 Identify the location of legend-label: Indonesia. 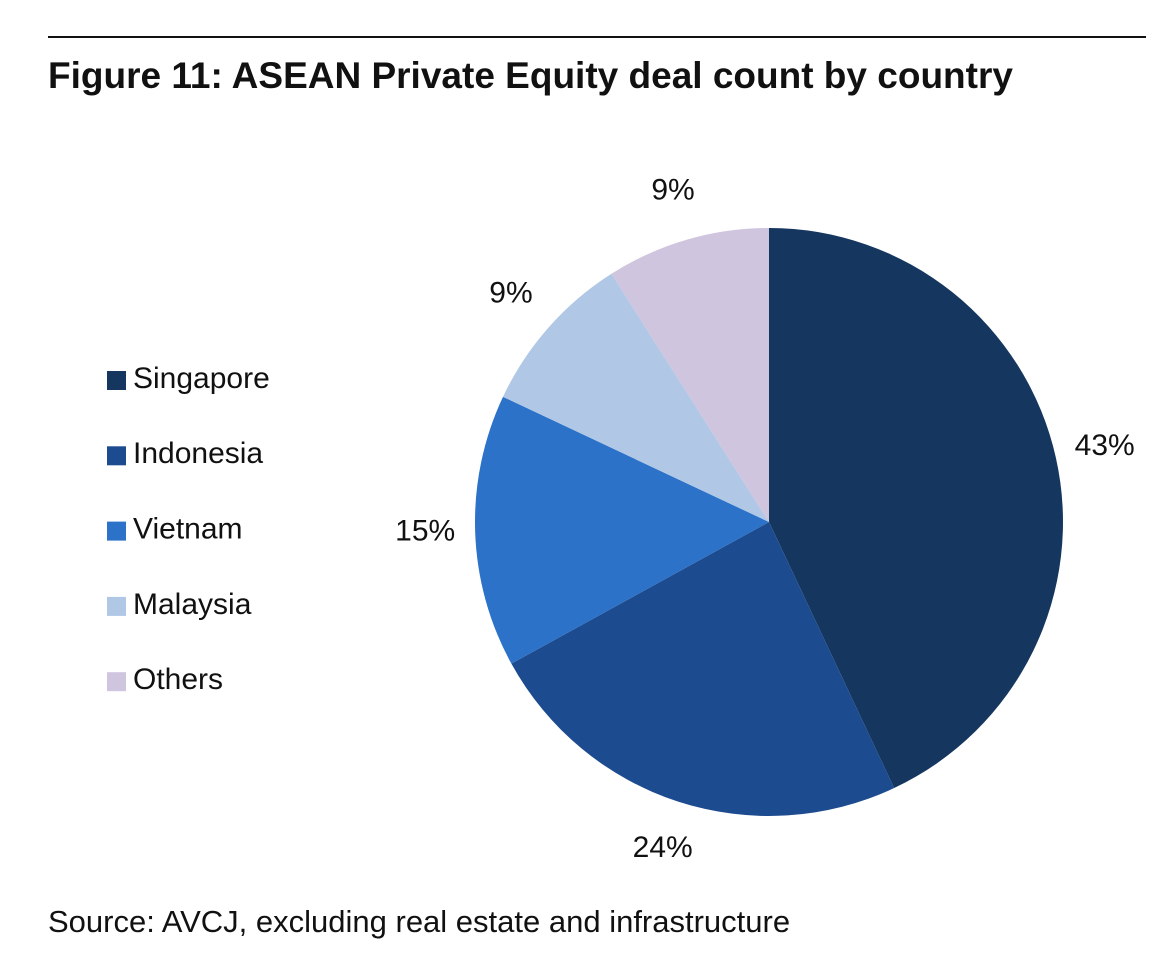
(198, 453).